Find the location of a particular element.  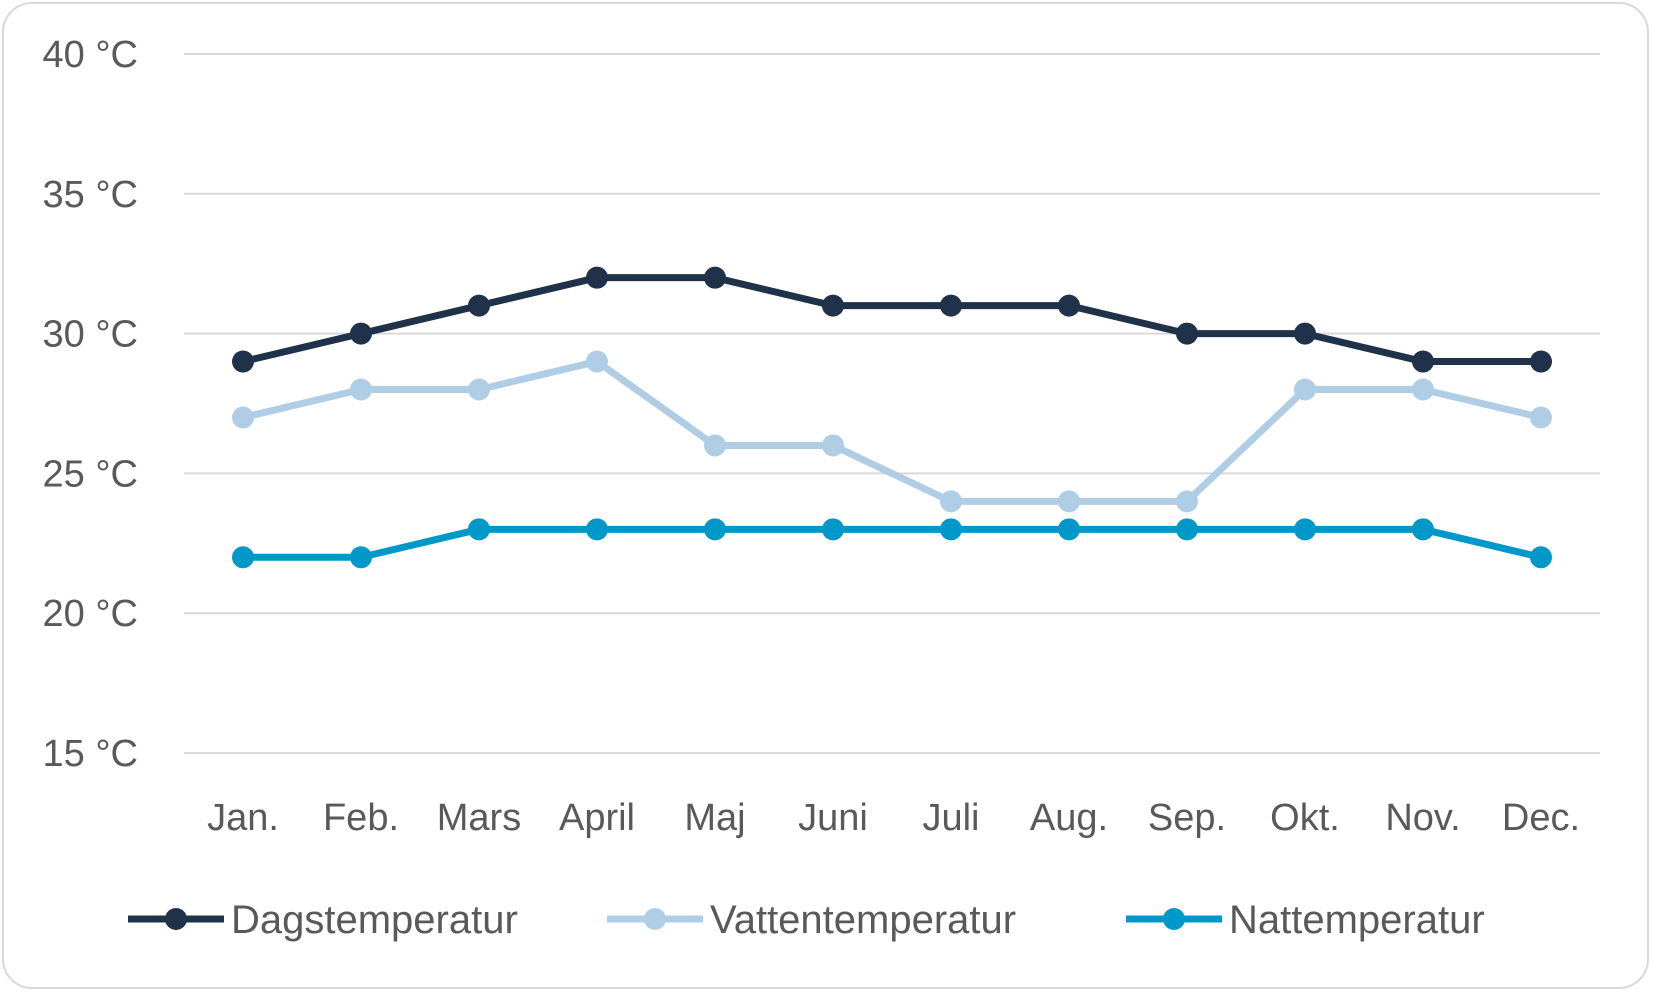

x-tick-label: Maj is located at coordinates (714, 818).